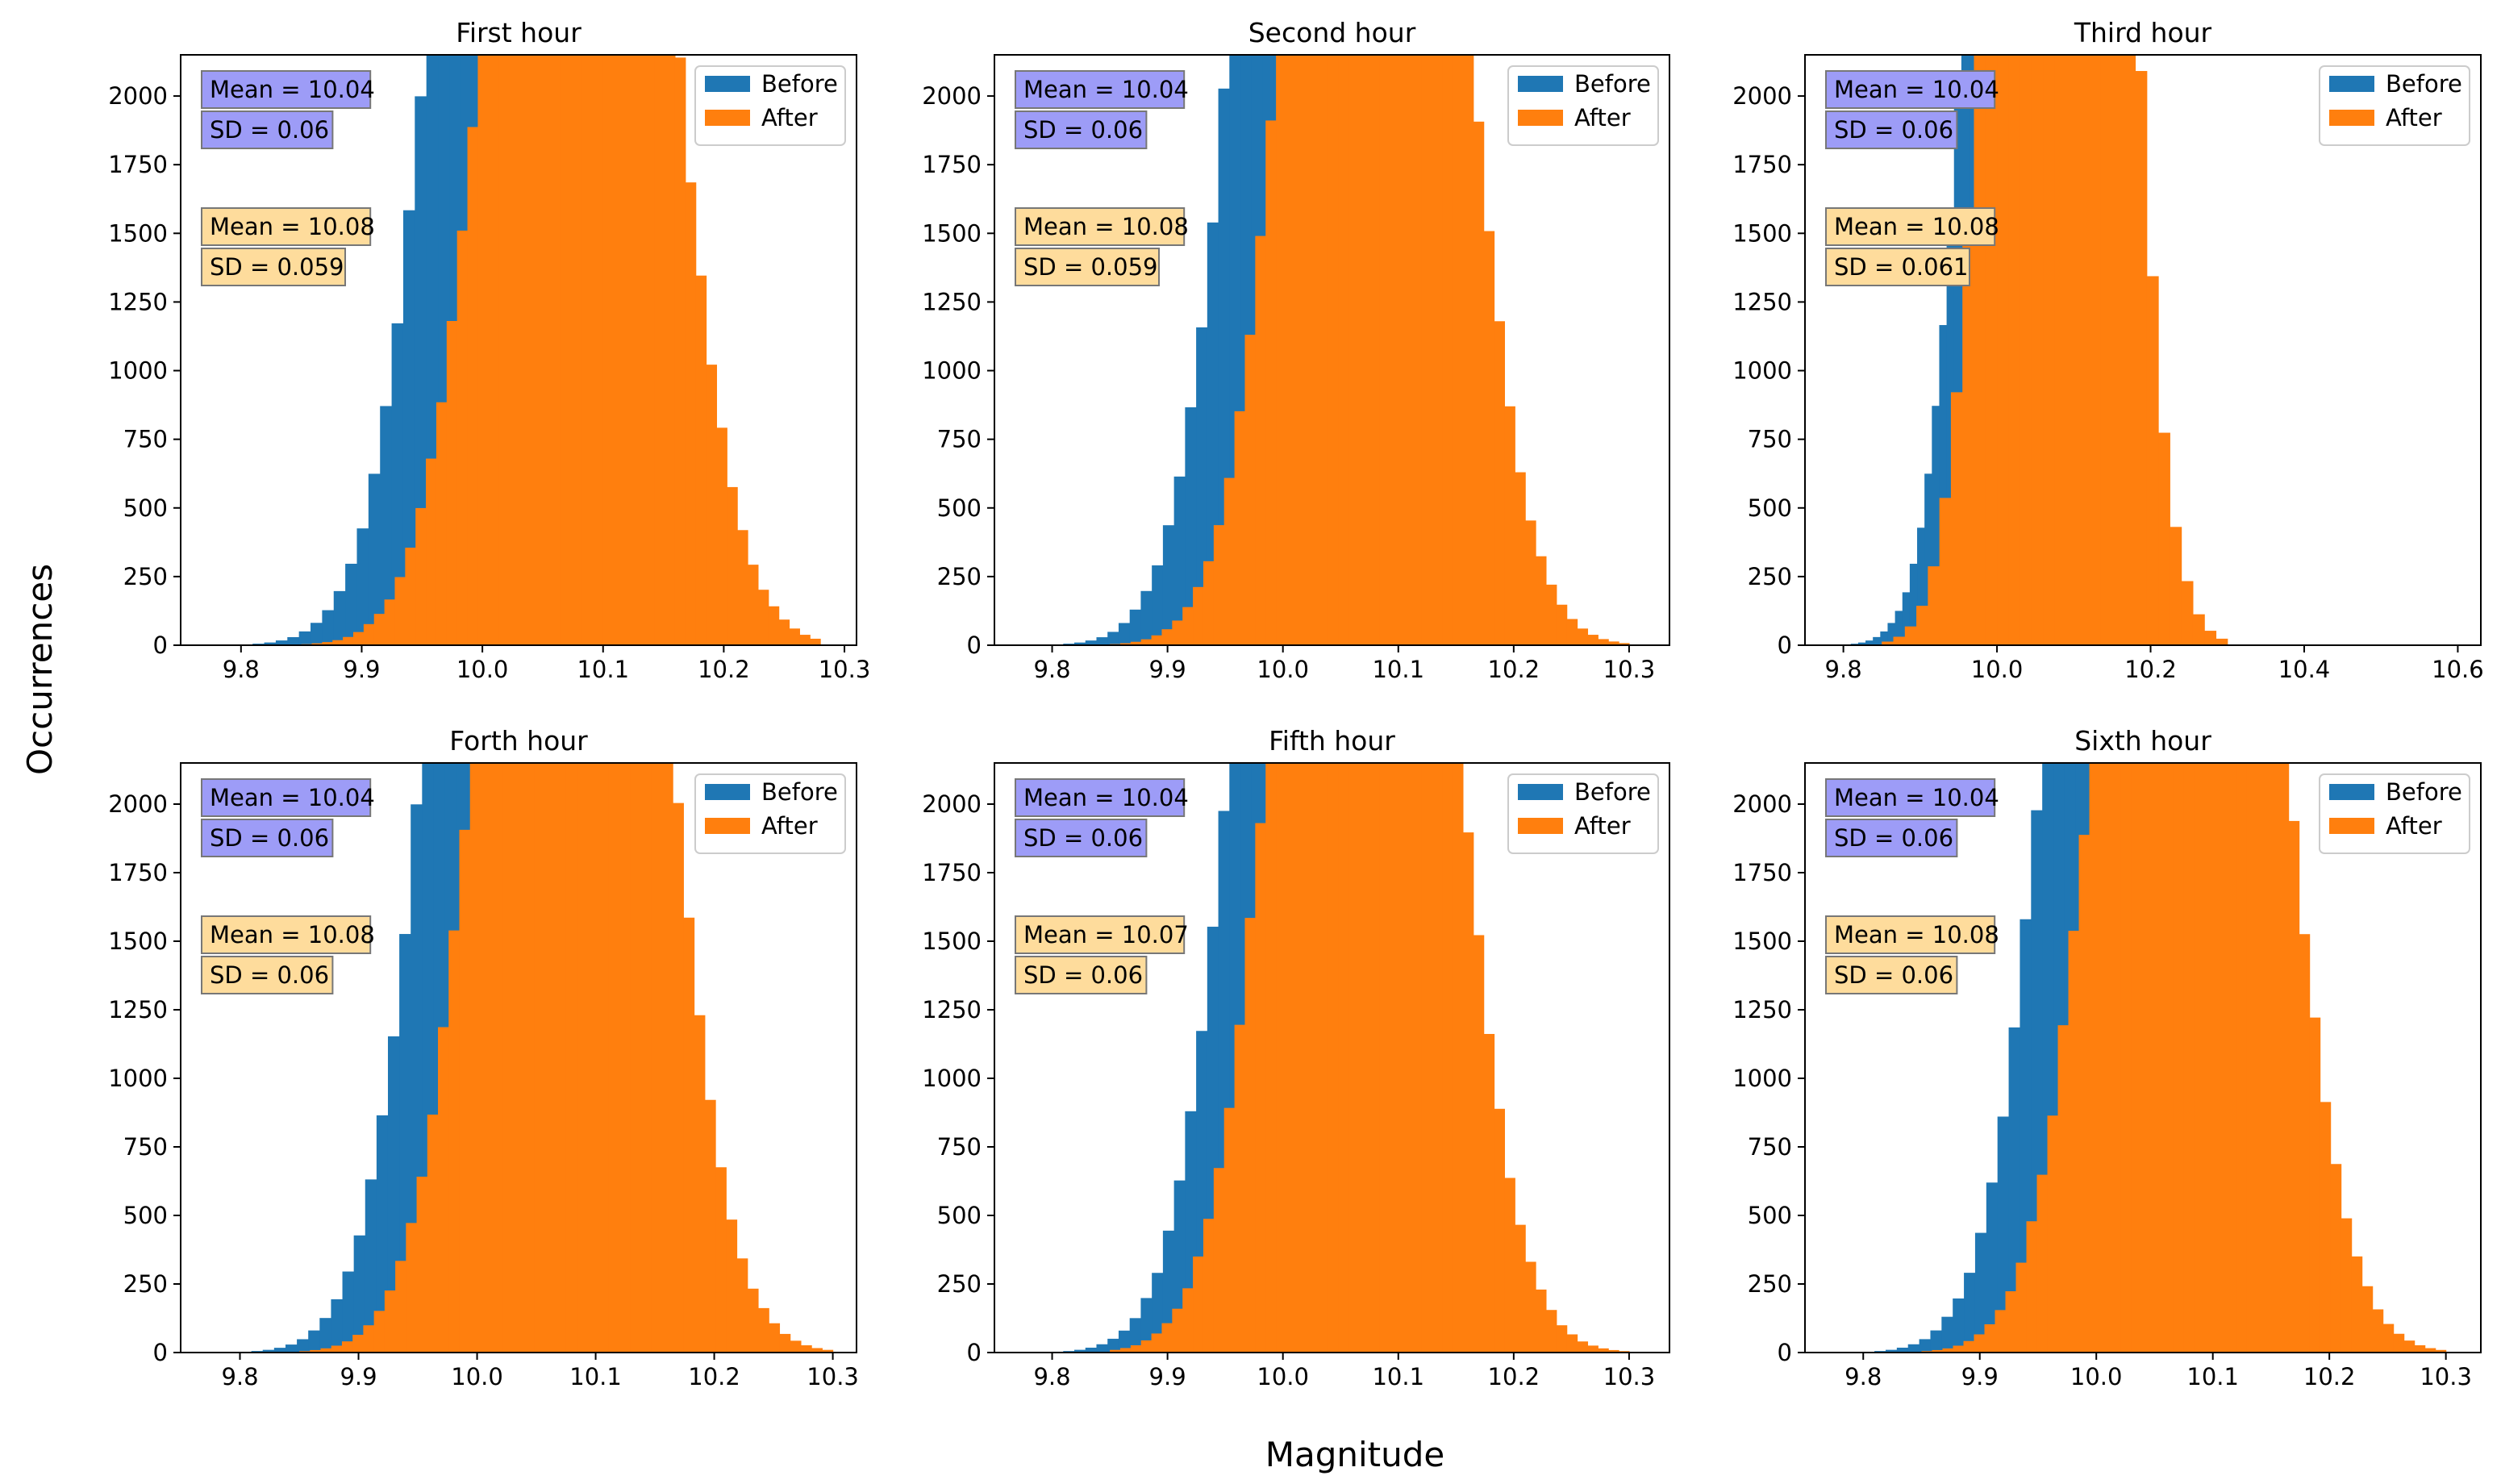 The height and width of the screenshot is (1484, 2501). Describe the element at coordinates (2414, 117) in the screenshot. I see `legend-label-after: After` at that location.